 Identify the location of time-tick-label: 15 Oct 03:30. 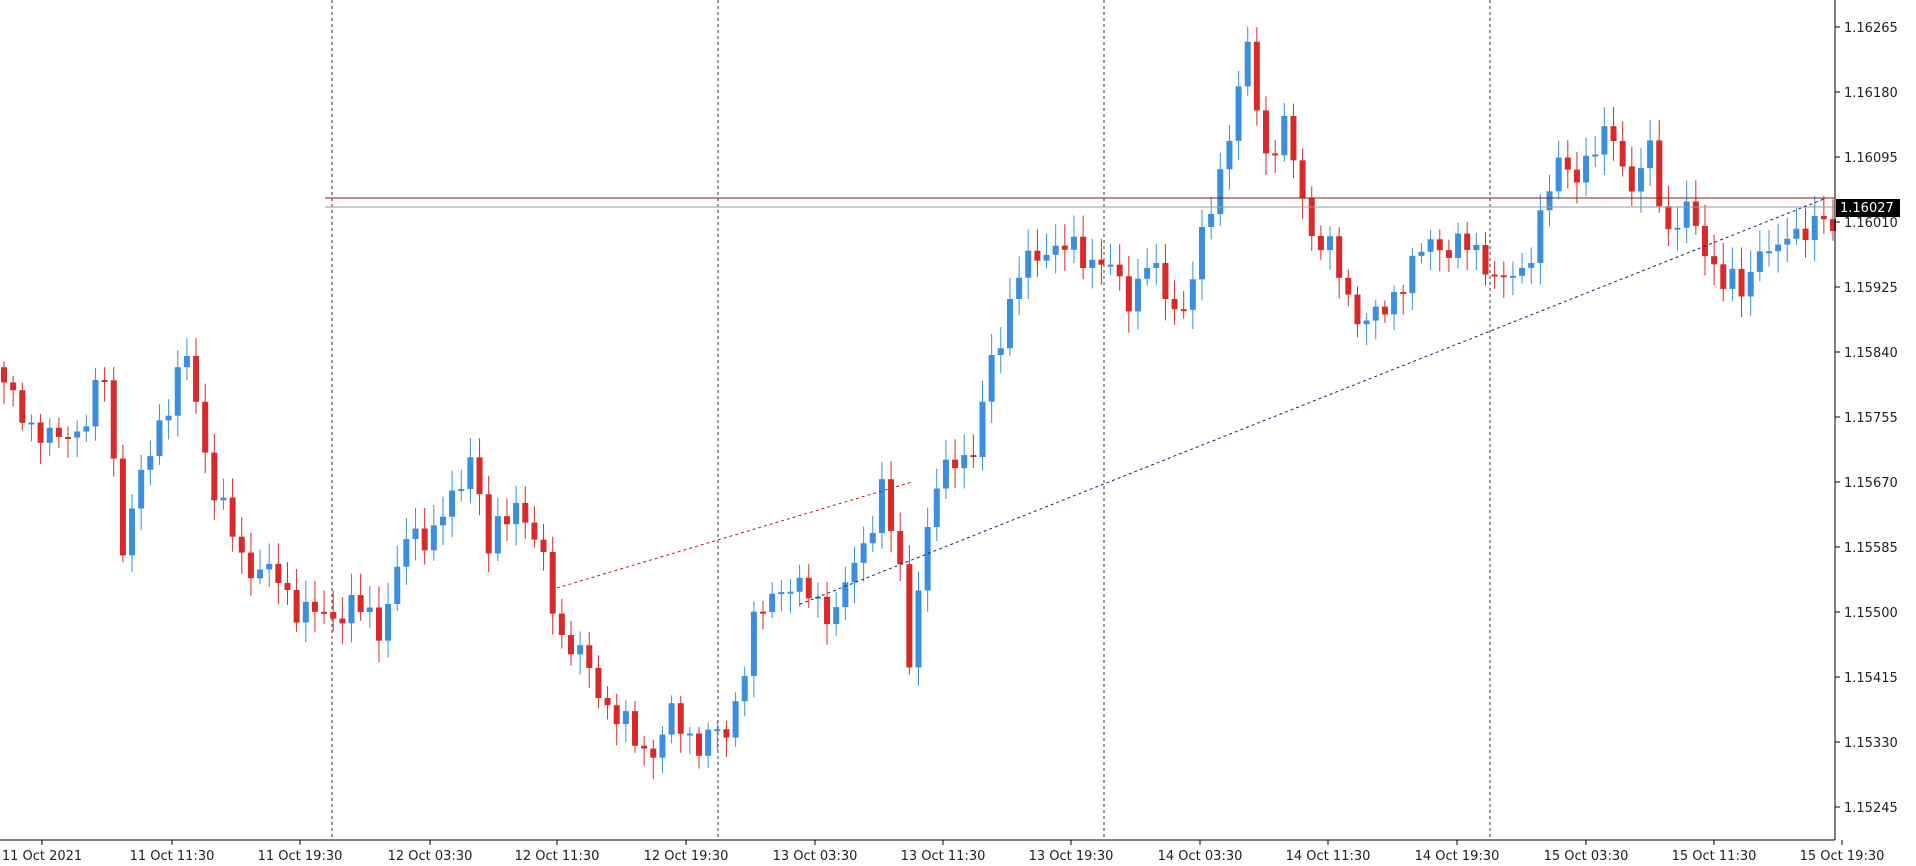
(1586, 856).